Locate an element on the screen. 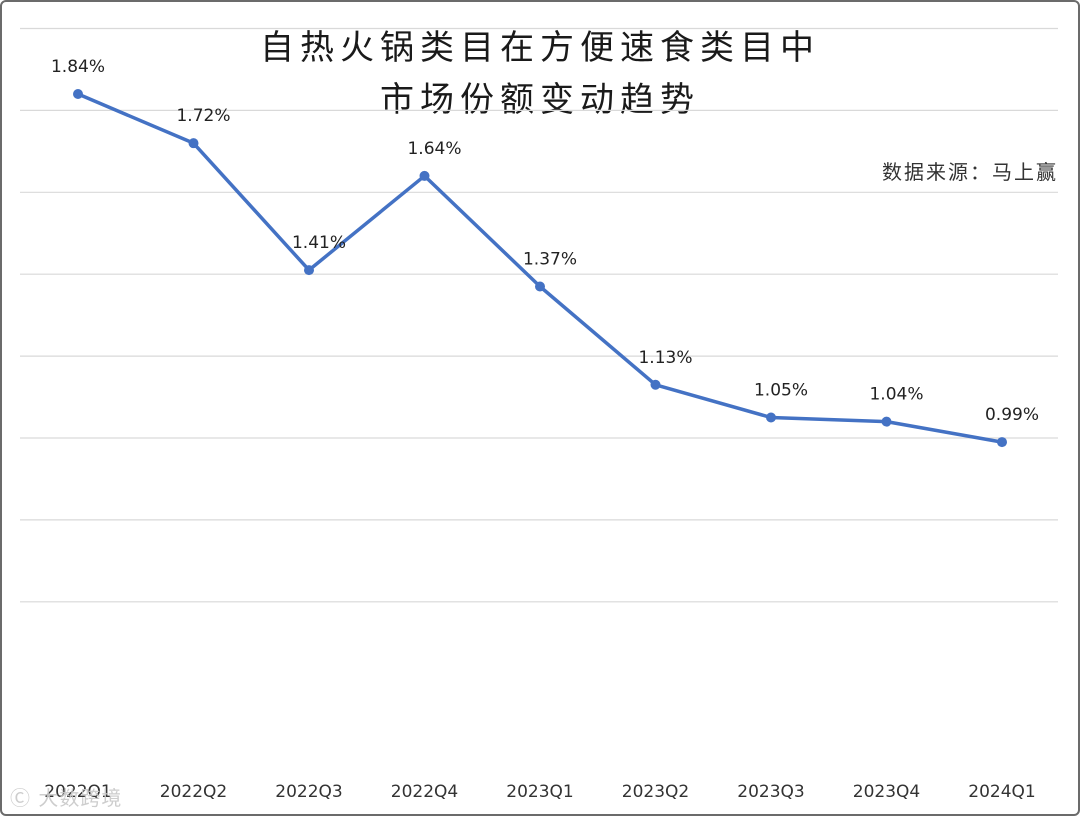 This screenshot has height=816, width=1080. x-tick-label: 2024Q1 is located at coordinates (1001, 792).